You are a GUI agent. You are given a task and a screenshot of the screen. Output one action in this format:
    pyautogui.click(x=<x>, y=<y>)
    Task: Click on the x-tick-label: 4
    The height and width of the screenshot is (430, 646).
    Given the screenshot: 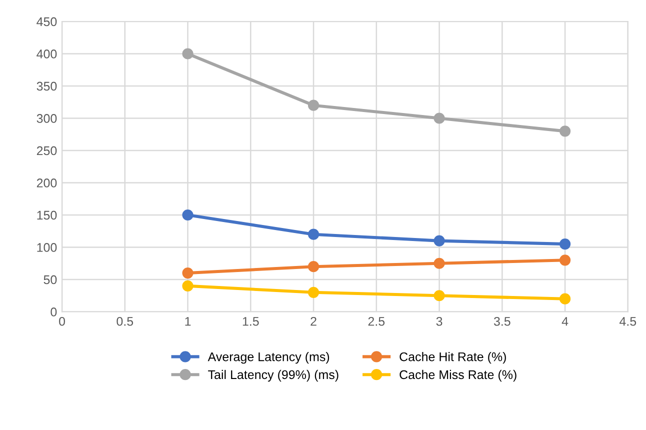 What is the action you would take?
    pyautogui.click(x=565, y=321)
    